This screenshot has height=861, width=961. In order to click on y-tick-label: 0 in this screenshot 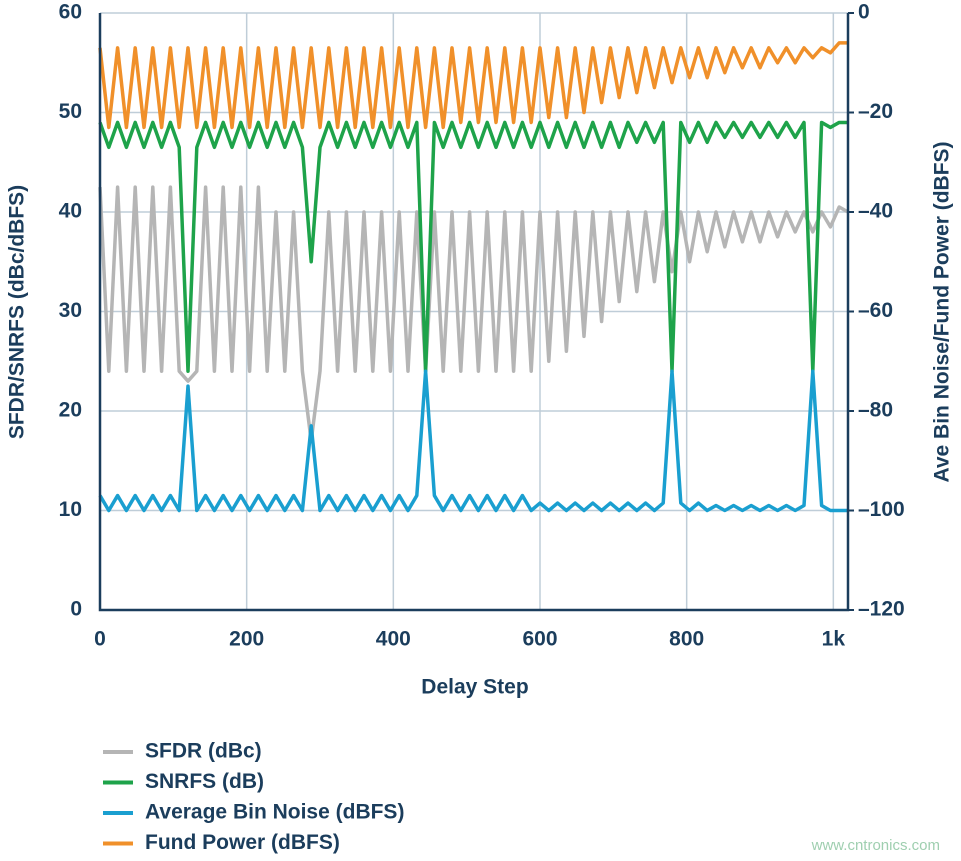, I will do `click(76, 609)`.